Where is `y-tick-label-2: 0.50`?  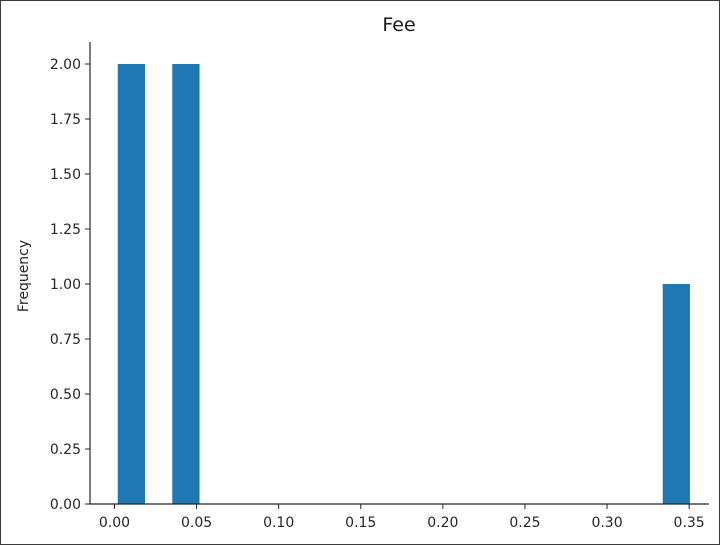
y-tick-label-2: 0.50 is located at coordinates (65, 395).